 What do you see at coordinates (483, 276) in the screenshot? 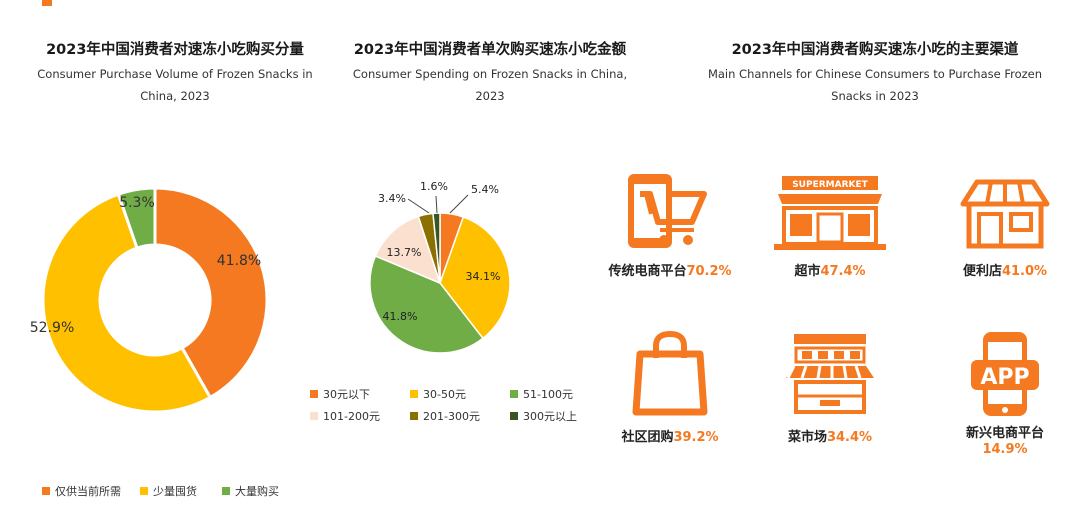
I see `pie-data-label: 34.1%` at bounding box center [483, 276].